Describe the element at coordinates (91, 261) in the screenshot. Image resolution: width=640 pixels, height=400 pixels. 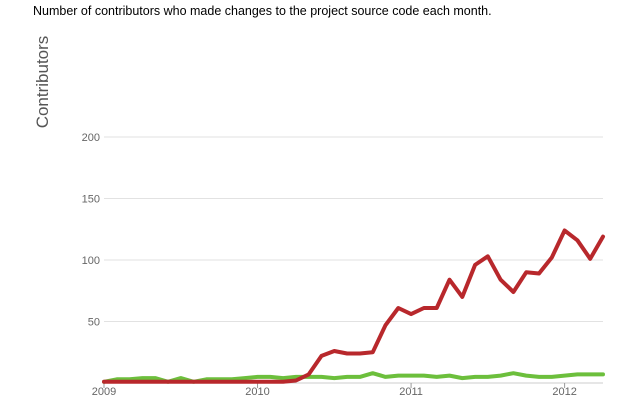
I see `y-tick-label: 100` at that location.